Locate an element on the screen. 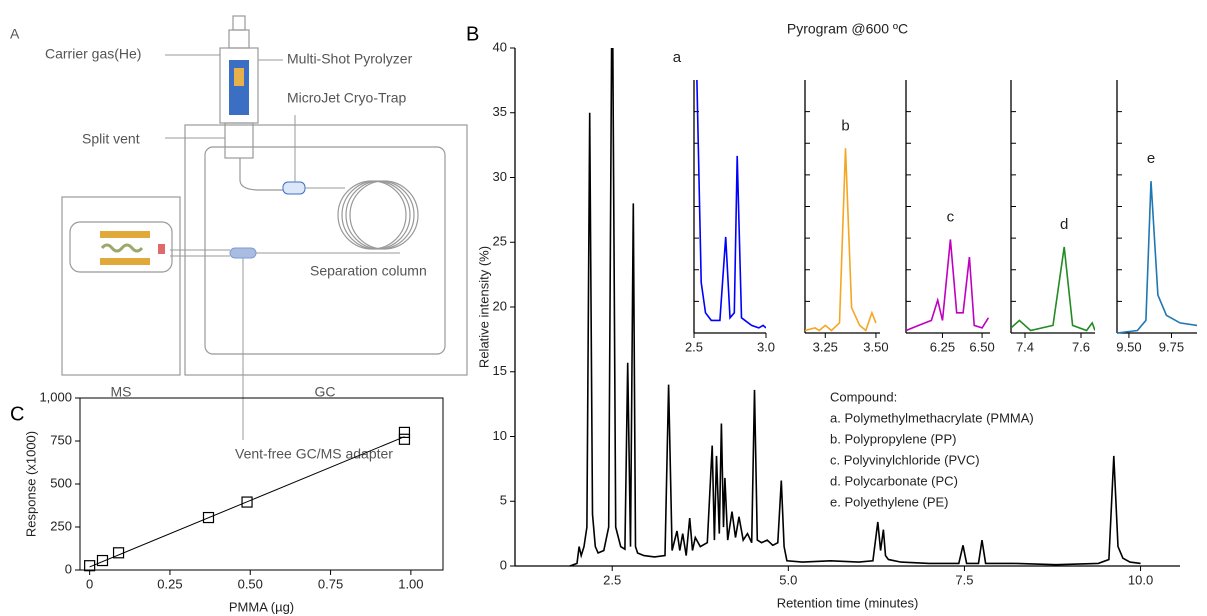  frame is located at coordinates (261, 484).